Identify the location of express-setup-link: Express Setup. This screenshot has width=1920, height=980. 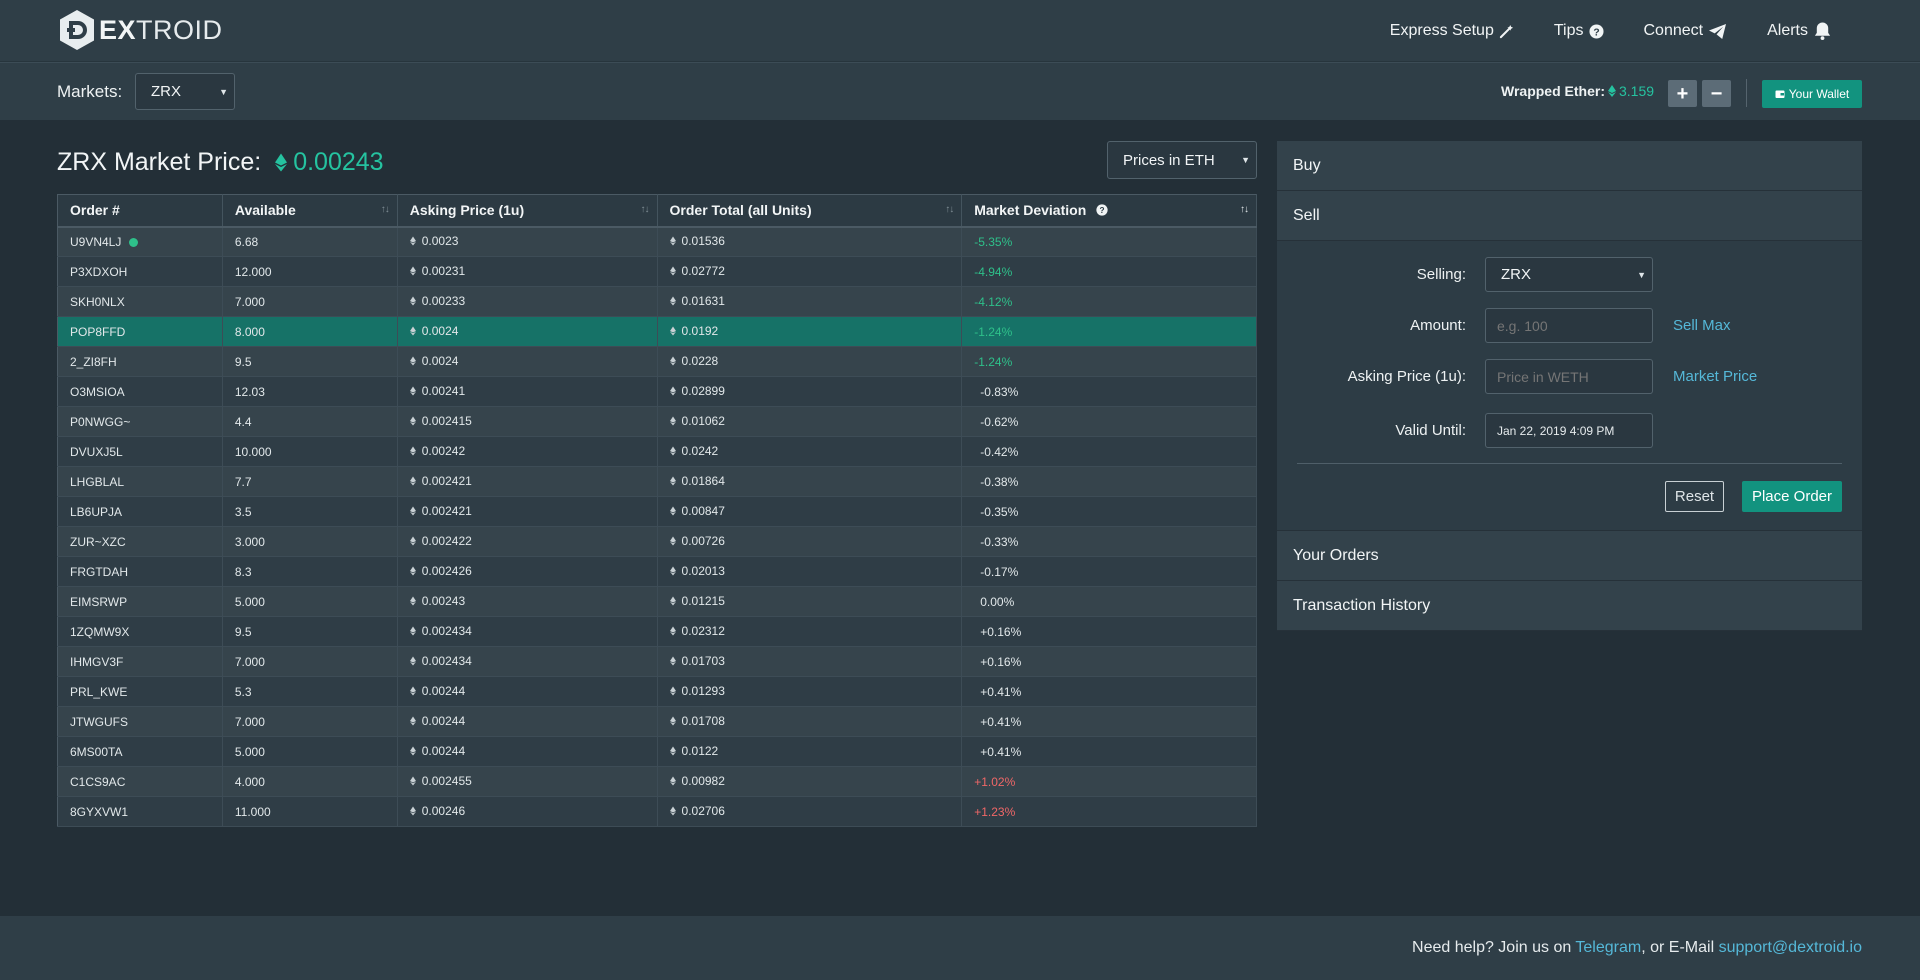
(1452, 31).